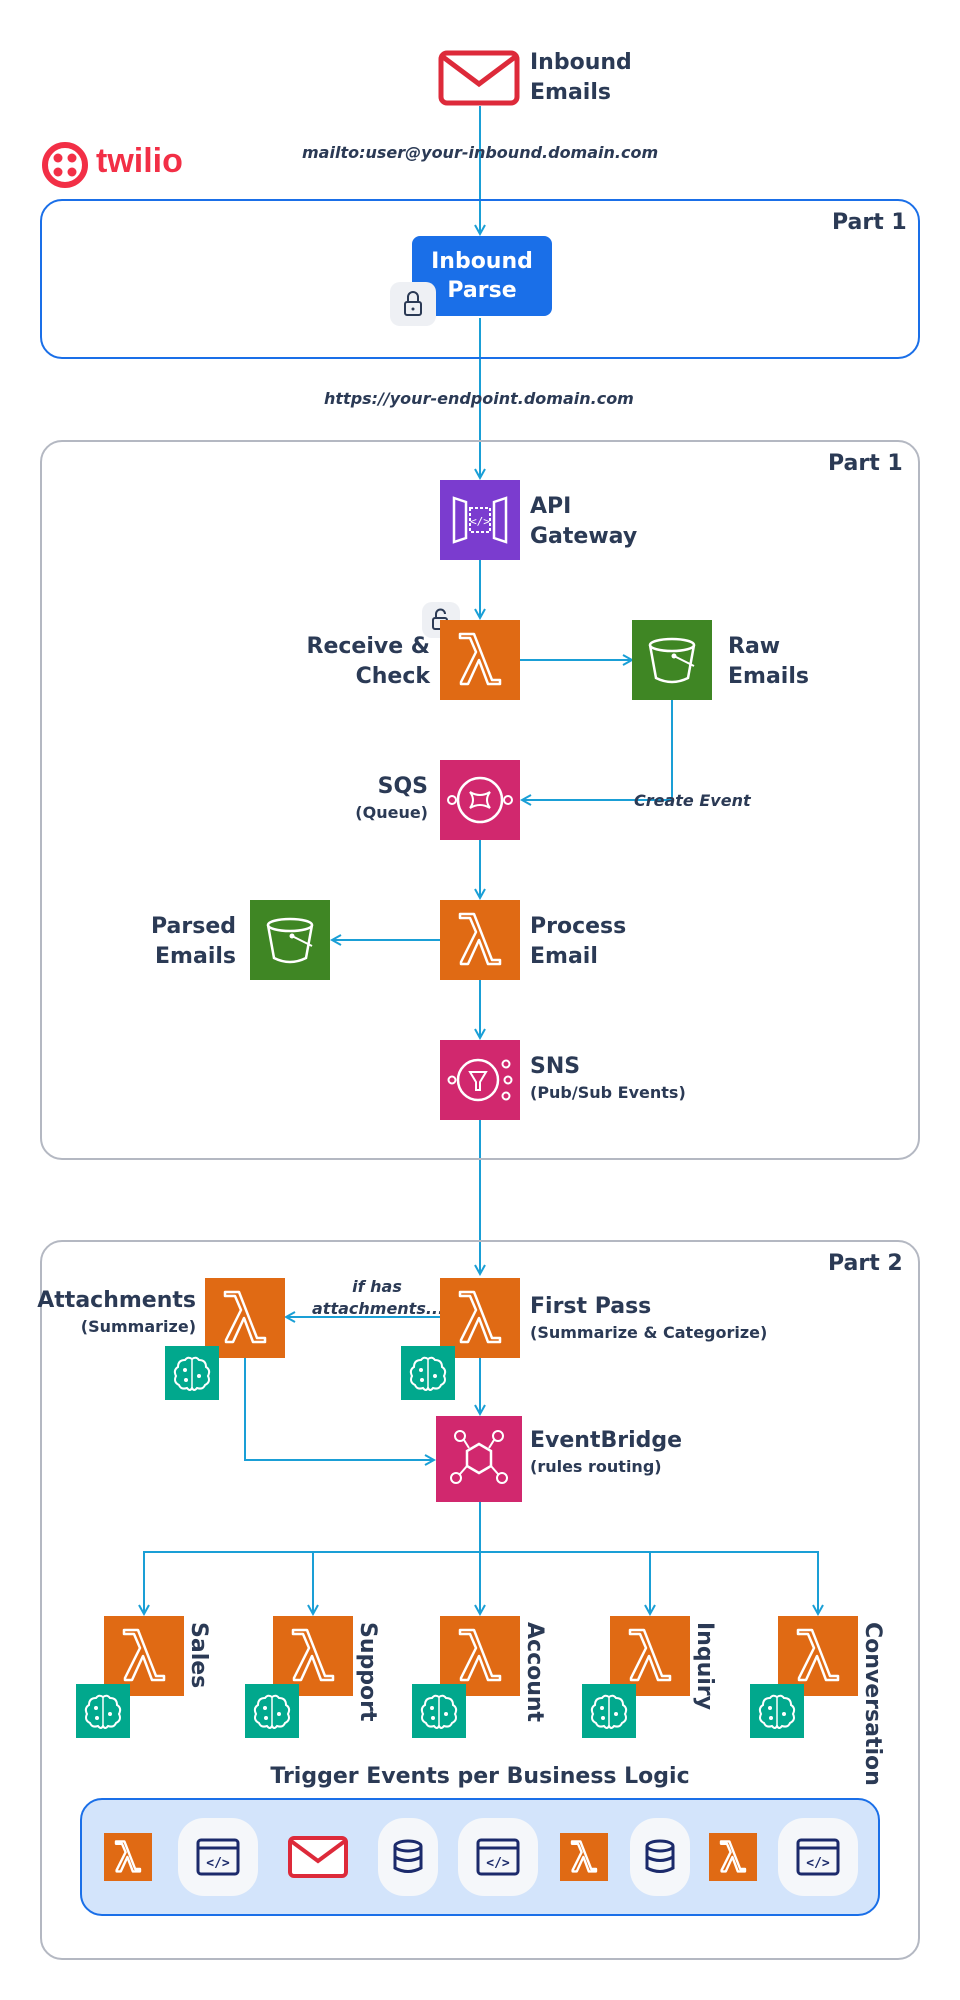 This screenshot has height=2000, width=960. I want to click on twilio-part1-label: Part 1, so click(869, 222).